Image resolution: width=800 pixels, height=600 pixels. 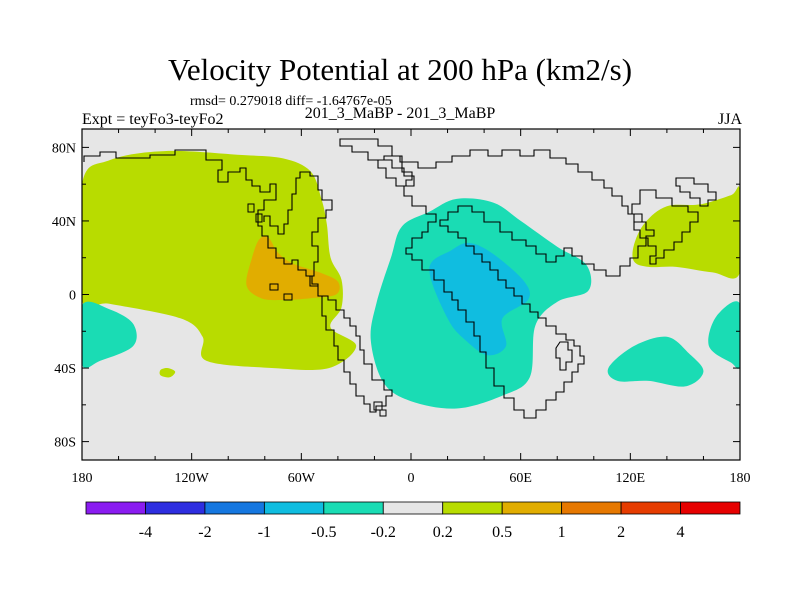 I want to click on chart-title: Velocity Potential at 200 hPa (km2/s), so click(x=400, y=69).